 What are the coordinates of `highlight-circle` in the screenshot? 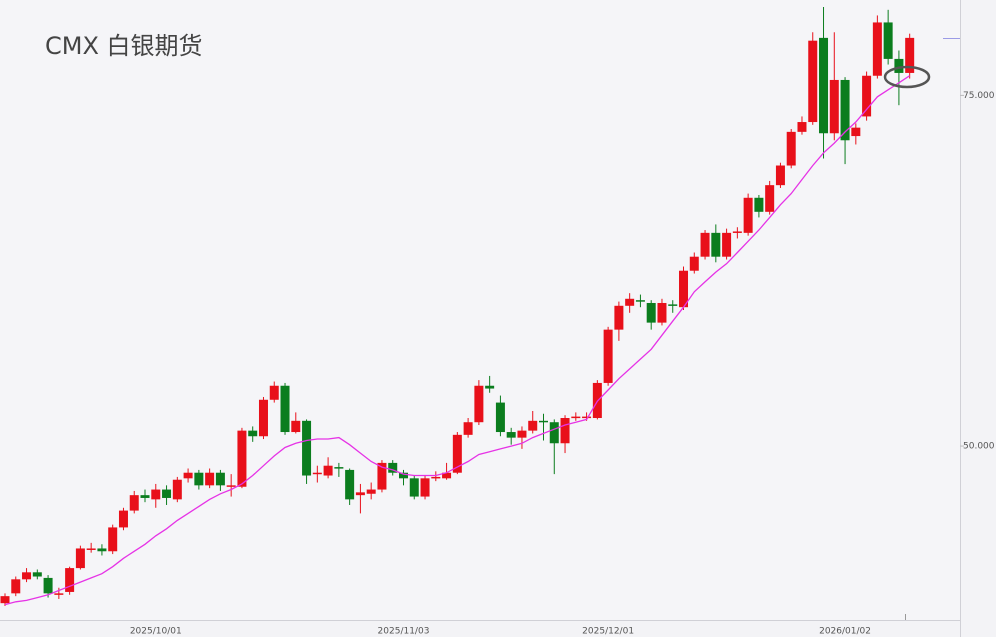 It's located at (907, 77).